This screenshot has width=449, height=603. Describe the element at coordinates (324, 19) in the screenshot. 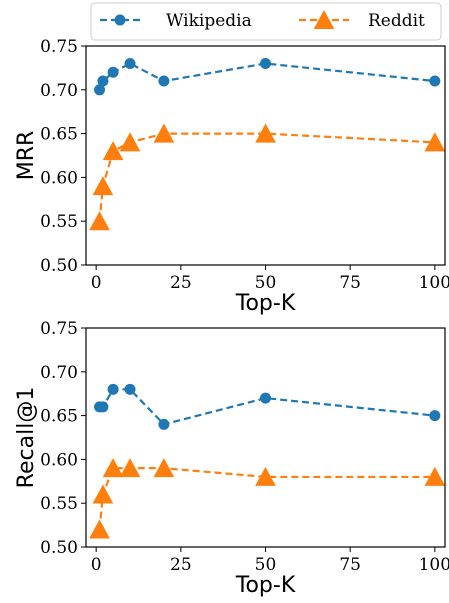

I see `legend-marker-reddit` at that location.